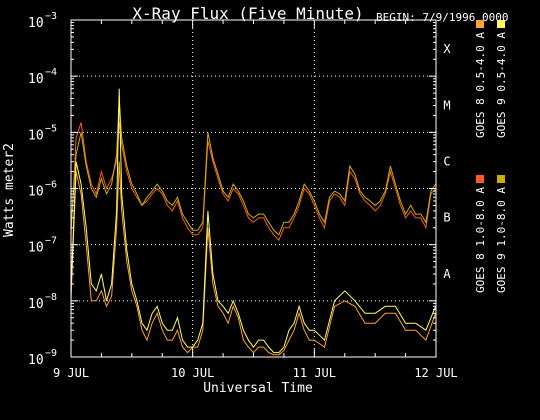 The height and width of the screenshot is (420, 540). Describe the element at coordinates (51, 353) in the screenshot. I see `y-tick-exponent: −9` at that location.